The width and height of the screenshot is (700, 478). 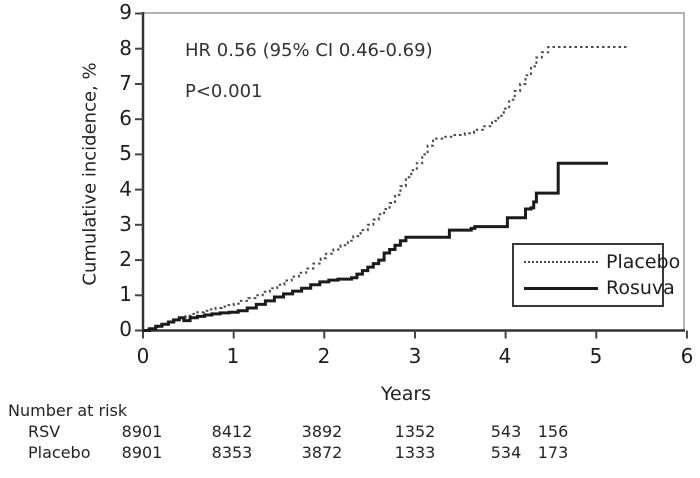 What do you see at coordinates (415, 356) in the screenshot?
I see `x-tick-label: 3` at bounding box center [415, 356].